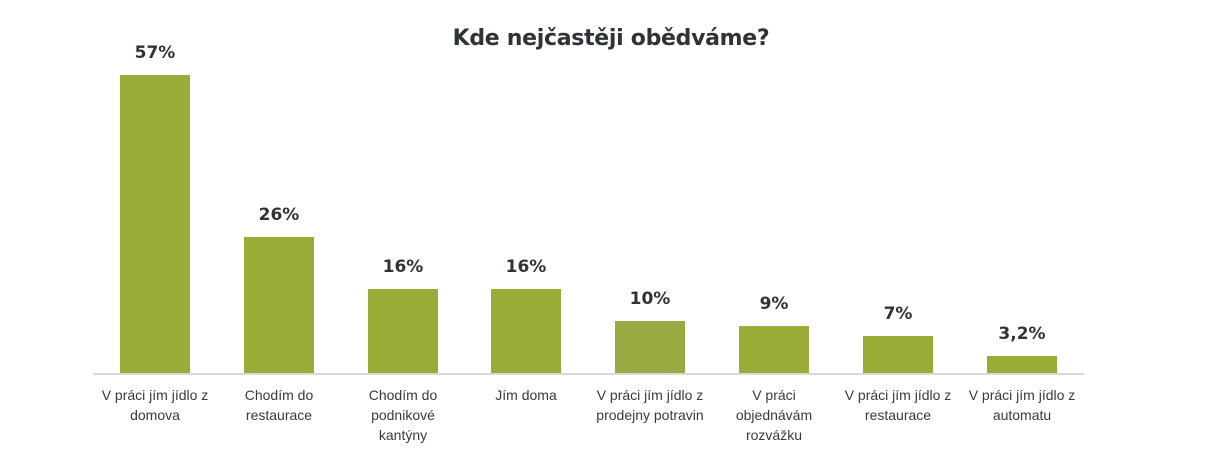 This screenshot has height=462, width=1222. Describe the element at coordinates (155, 415) in the screenshot. I see `category-label-line: domova` at that location.